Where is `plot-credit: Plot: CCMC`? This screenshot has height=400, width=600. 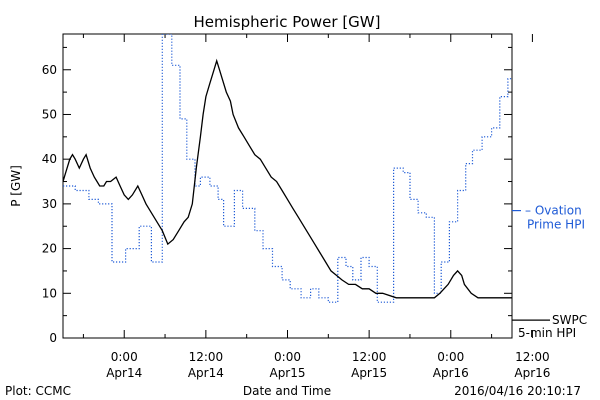
plot-credit: Plot: CCMC is located at coordinates (38, 391).